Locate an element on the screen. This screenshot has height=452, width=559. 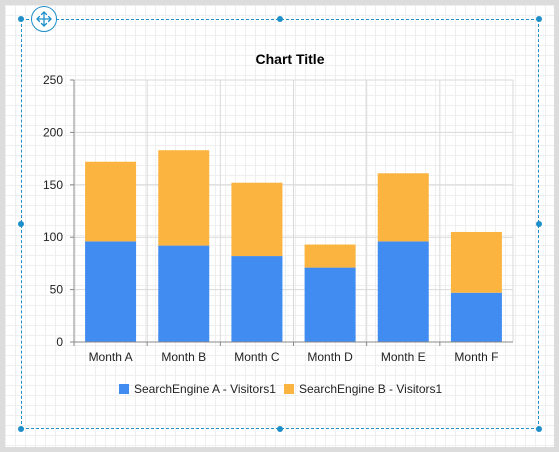
legend-label: SearchEngine B - Visitors1 is located at coordinates (371, 389).